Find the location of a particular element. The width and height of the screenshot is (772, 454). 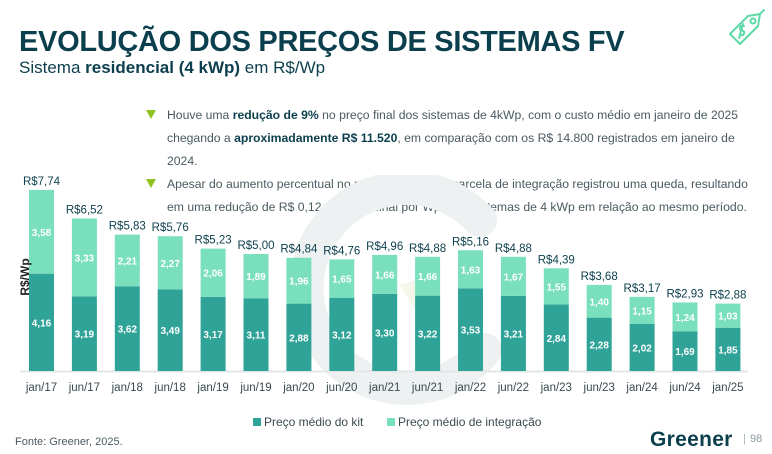

x-tick-label: jun/21 is located at coordinates (427, 388).